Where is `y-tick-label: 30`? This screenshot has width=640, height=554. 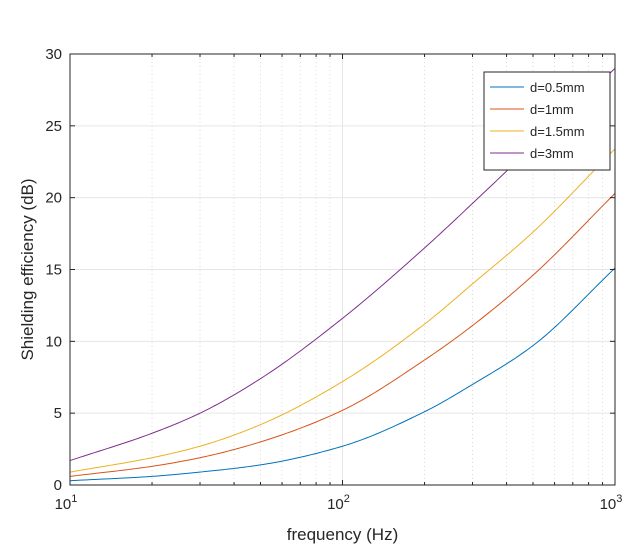
y-tick-label: 30 is located at coordinates (53, 54).